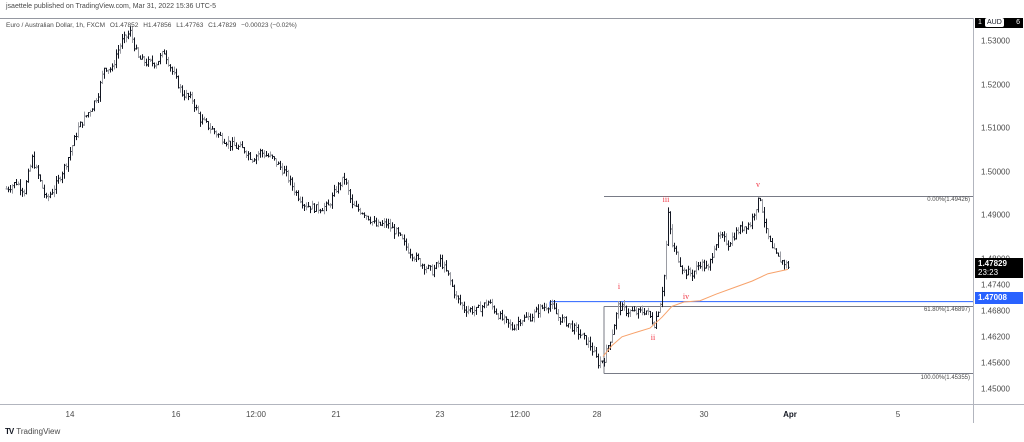 The height and width of the screenshot is (442, 1024). What do you see at coordinates (222, 25) in the screenshot?
I see `legend-close: C1.47829` at bounding box center [222, 25].